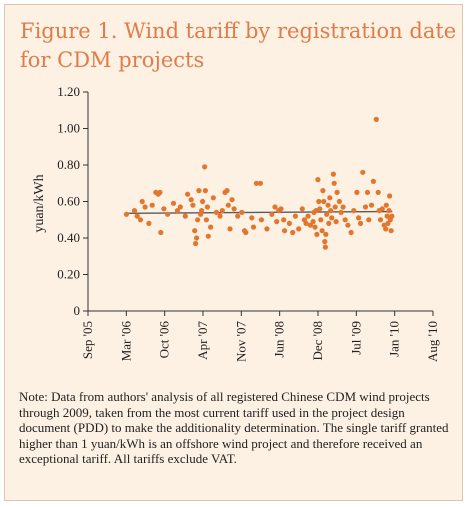 The height and width of the screenshot is (507, 469). I want to click on x-tick-label: Jul '09, so click(355, 338).